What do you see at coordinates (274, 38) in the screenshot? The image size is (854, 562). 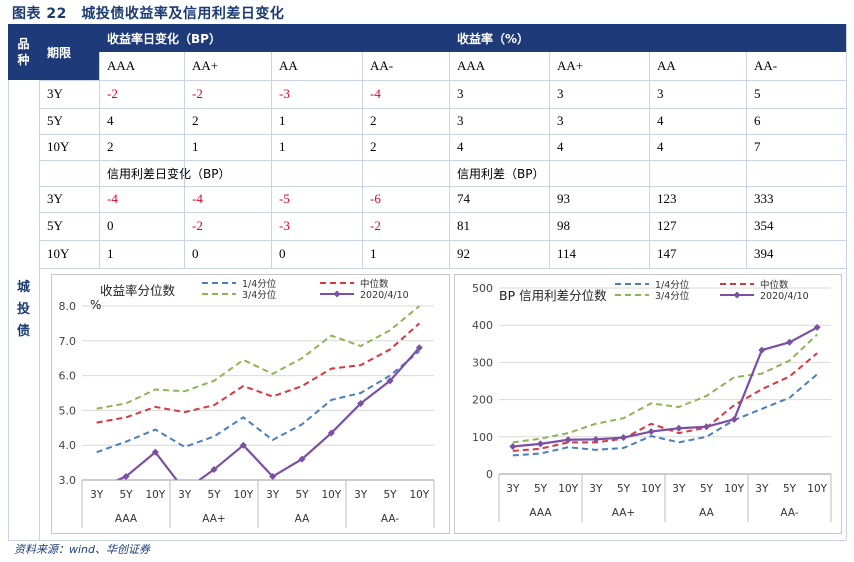 I see `header-yield-change: 收益率日变化（BP）` at bounding box center [274, 38].